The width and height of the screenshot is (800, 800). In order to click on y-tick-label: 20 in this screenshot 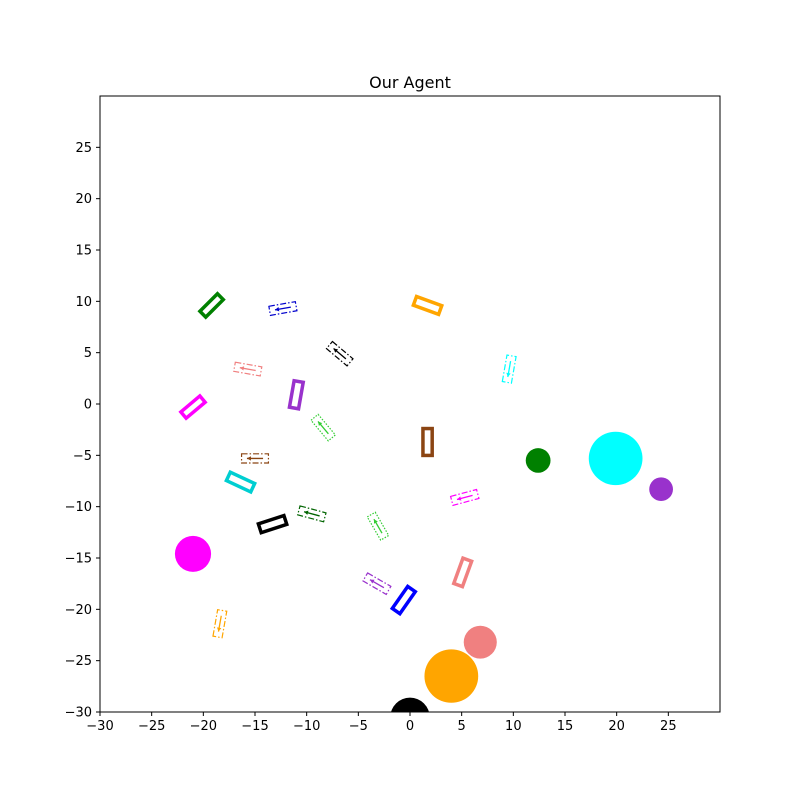, I will do `click(83, 199)`.